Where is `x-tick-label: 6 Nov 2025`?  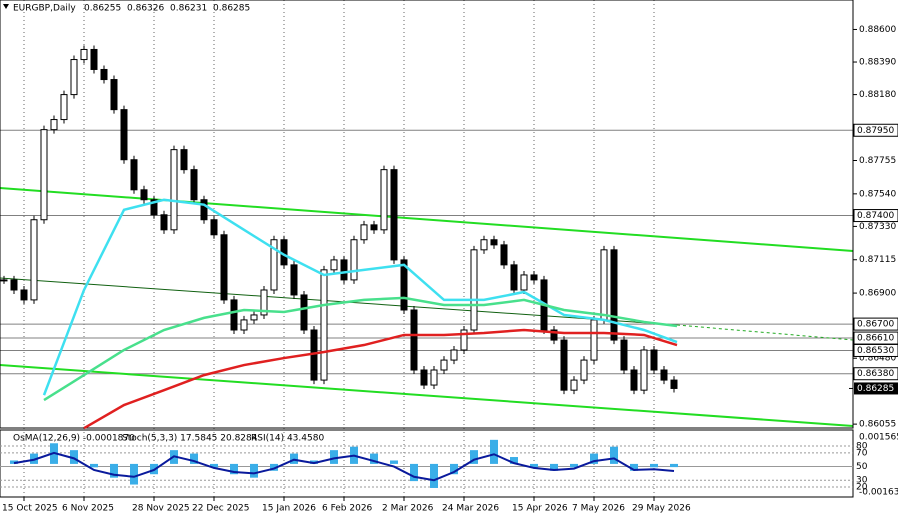 x-tick-label: 6 Nov 2025 is located at coordinates (88, 509).